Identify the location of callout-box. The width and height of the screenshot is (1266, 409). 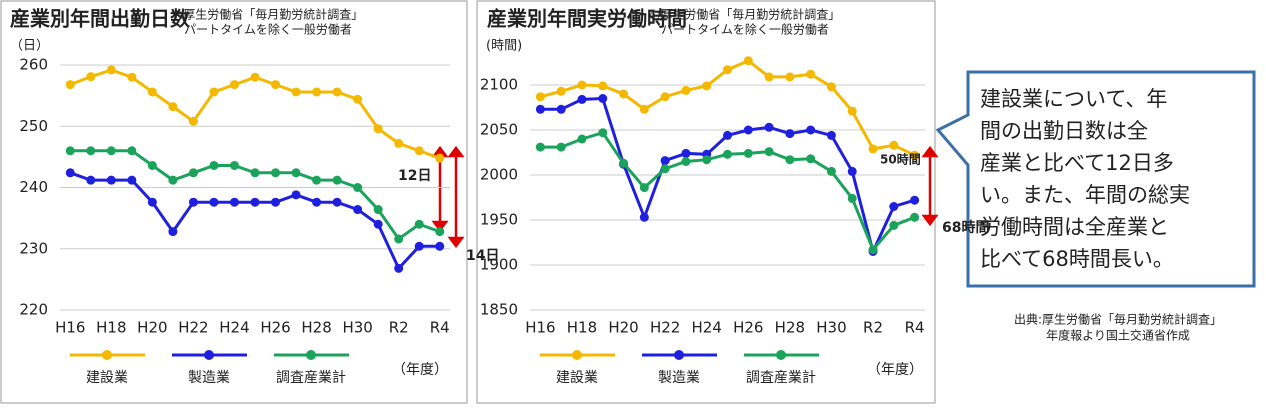
(1095, 179).